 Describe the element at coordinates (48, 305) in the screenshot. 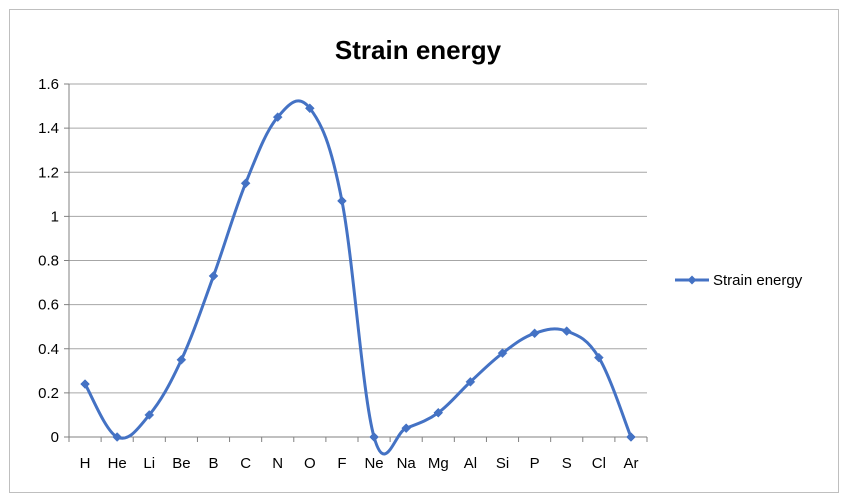

I see `y-tick-label: 0.6` at that location.